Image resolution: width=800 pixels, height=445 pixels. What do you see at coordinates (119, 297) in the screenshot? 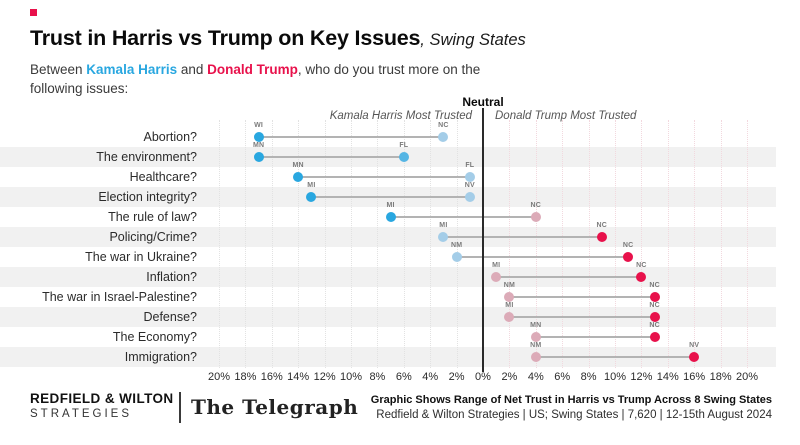
I see `issue-label: The war in Israel-Palestine?` at bounding box center [119, 297].